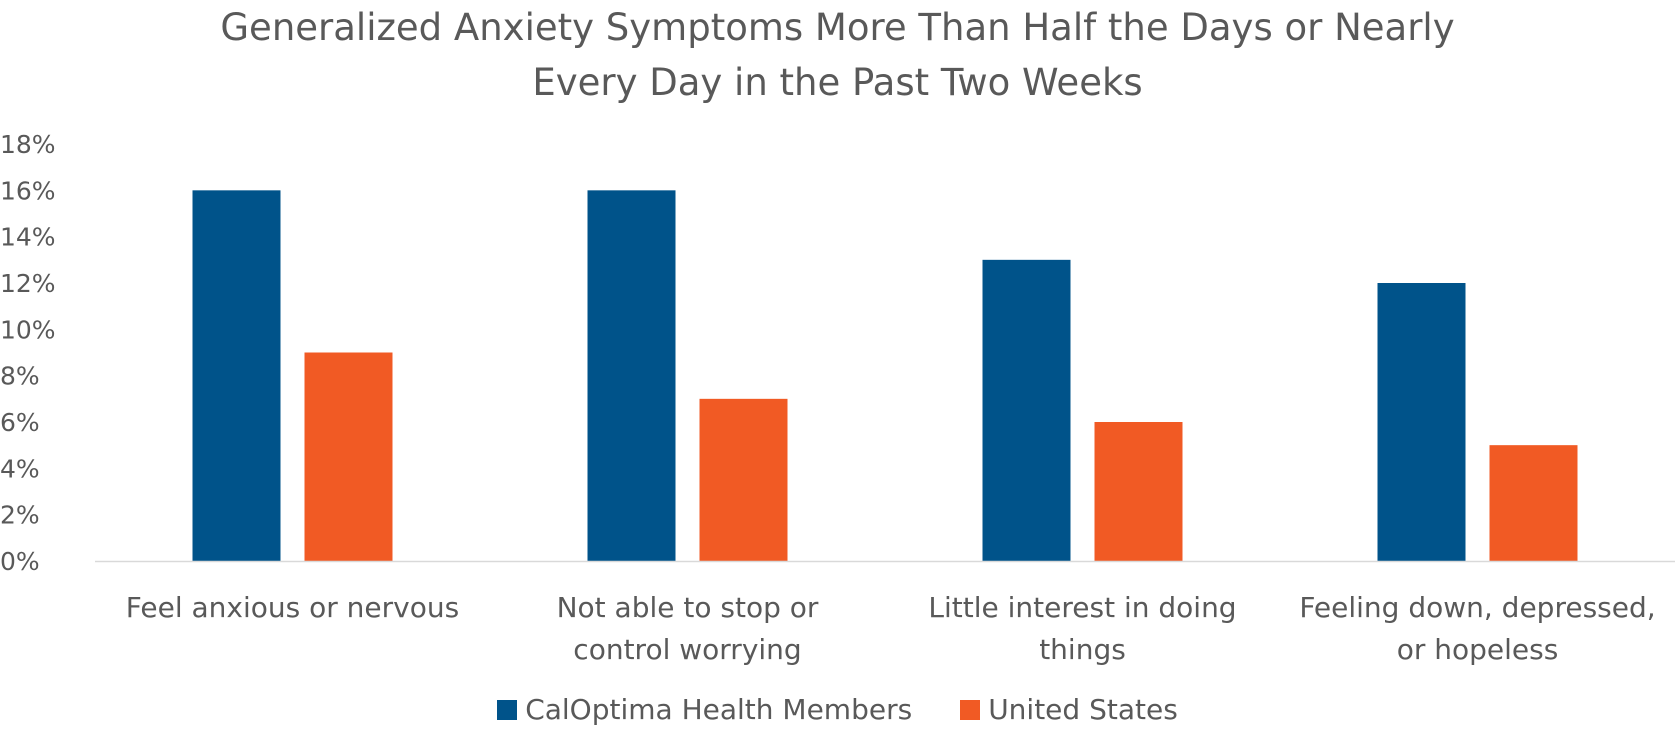 This screenshot has height=736, width=1675. Describe the element at coordinates (687, 649) in the screenshot. I see `category-label: control worrying` at that location.